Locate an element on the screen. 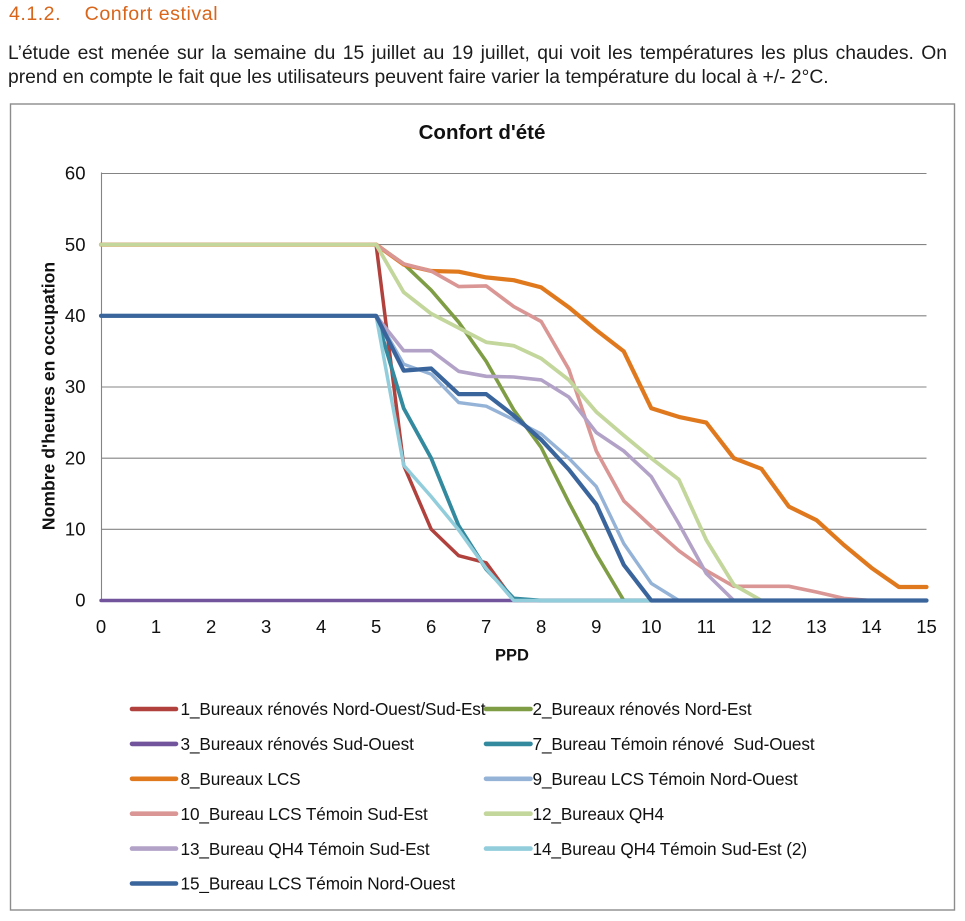 The width and height of the screenshot is (965, 921). svg-text: 12 is located at coordinates (761, 626).